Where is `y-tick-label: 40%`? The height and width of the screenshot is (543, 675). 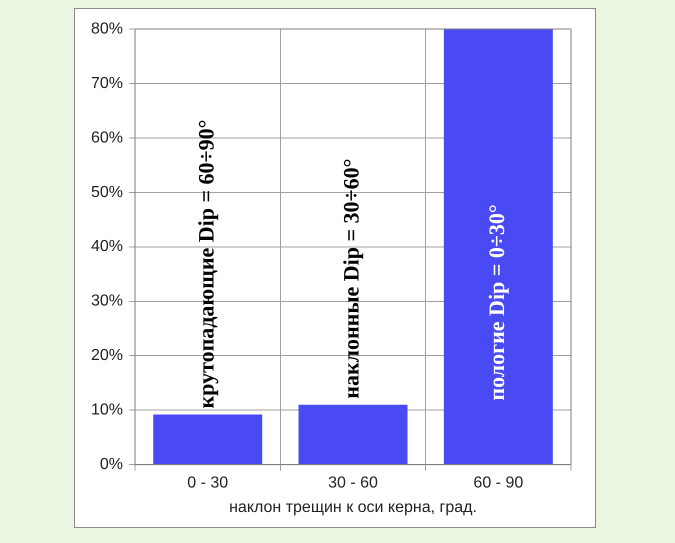 y-tick-label: 40% is located at coordinates (107, 247).